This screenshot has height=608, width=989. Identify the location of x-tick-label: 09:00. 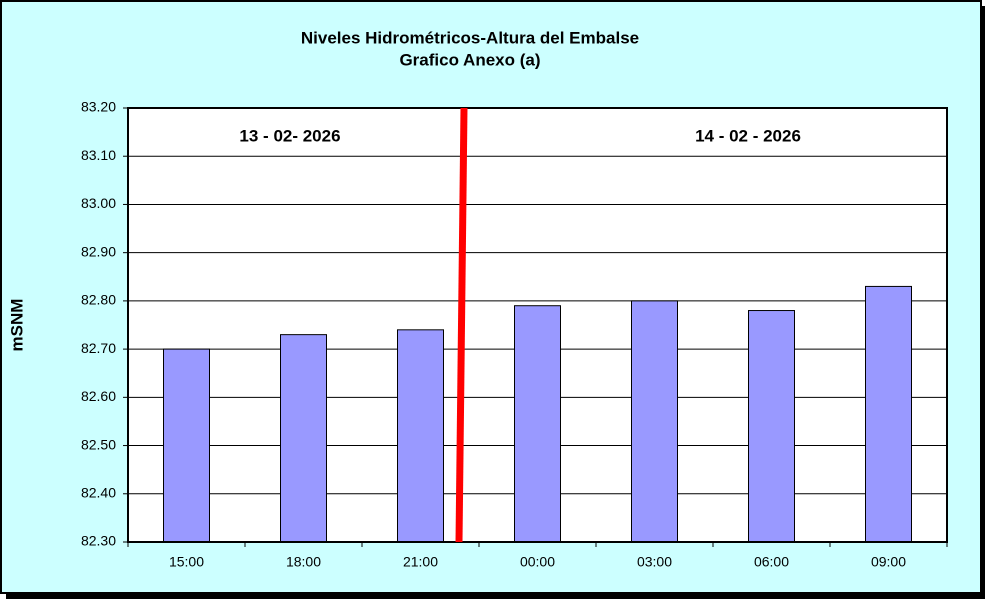
(888, 562).